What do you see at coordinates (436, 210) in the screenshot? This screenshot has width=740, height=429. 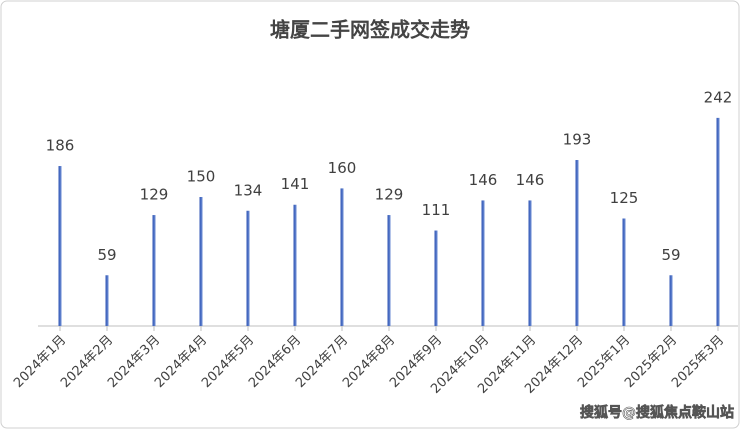 I see `data-label: 111` at bounding box center [436, 210].